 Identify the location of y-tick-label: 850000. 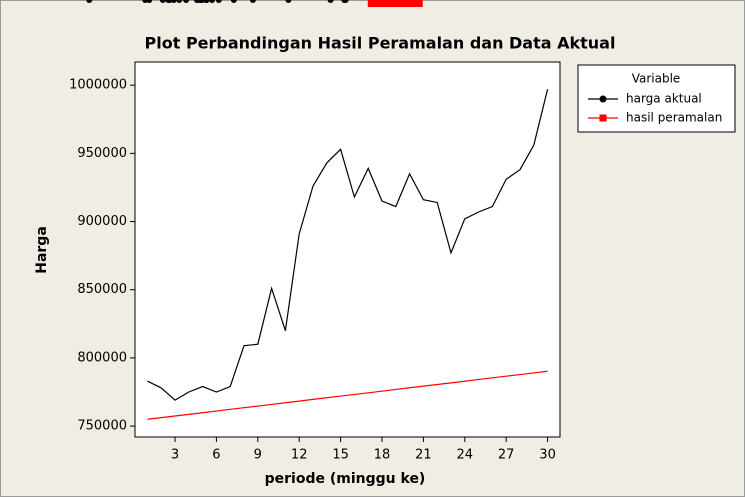
(102, 289).